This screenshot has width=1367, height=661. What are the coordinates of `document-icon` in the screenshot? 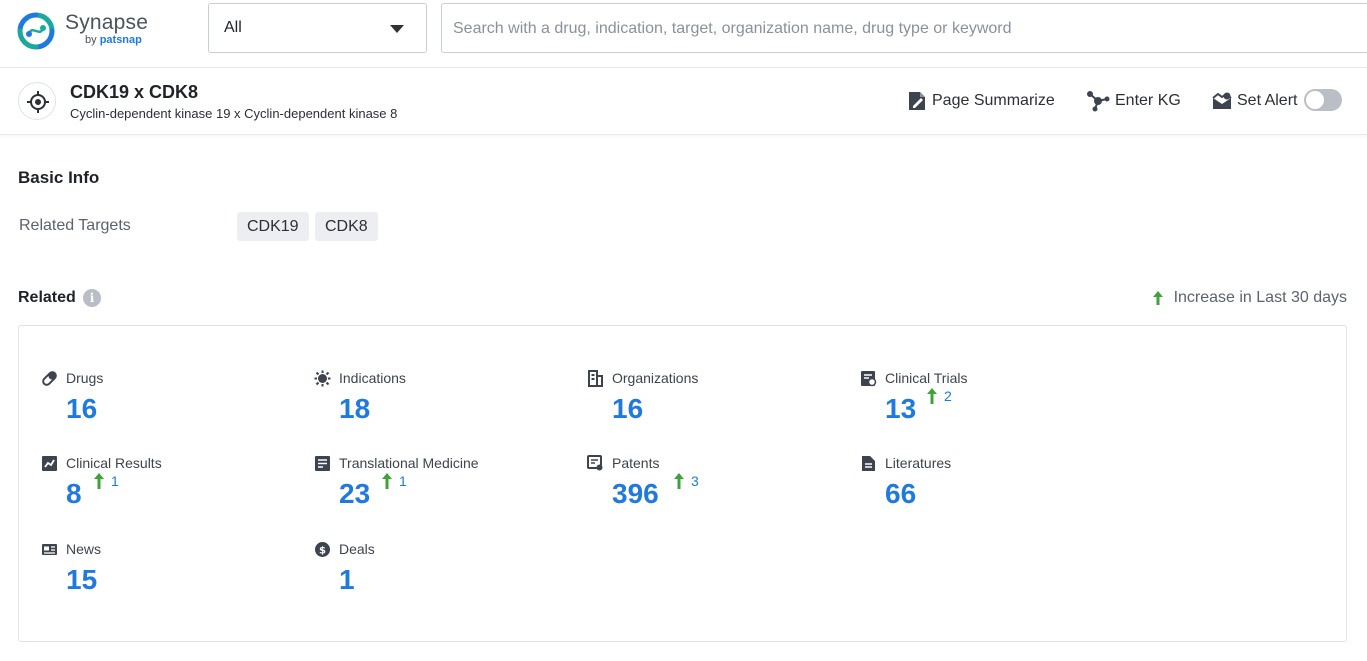 It's located at (868, 463).